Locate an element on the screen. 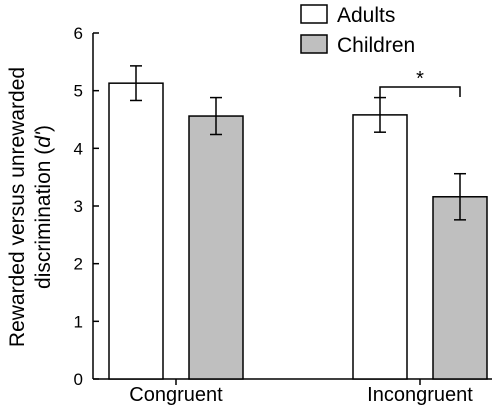 This screenshot has width=500, height=413. y-axis-title-line2-prefix: discrimination ( is located at coordinates (43, 218).